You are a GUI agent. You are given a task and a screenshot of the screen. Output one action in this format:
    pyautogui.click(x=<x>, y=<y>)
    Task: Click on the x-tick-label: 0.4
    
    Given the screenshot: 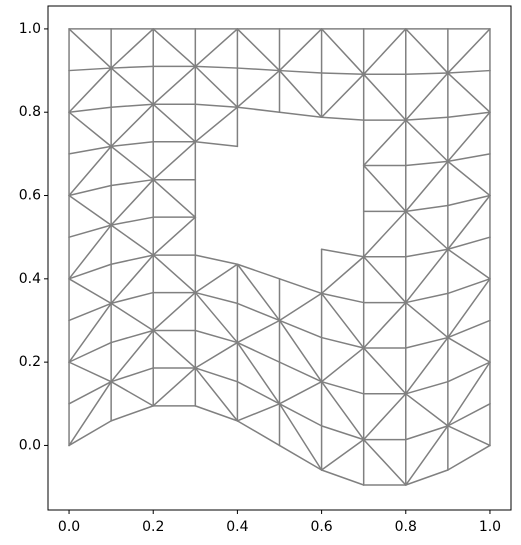 What is the action you would take?
    pyautogui.click(x=237, y=527)
    